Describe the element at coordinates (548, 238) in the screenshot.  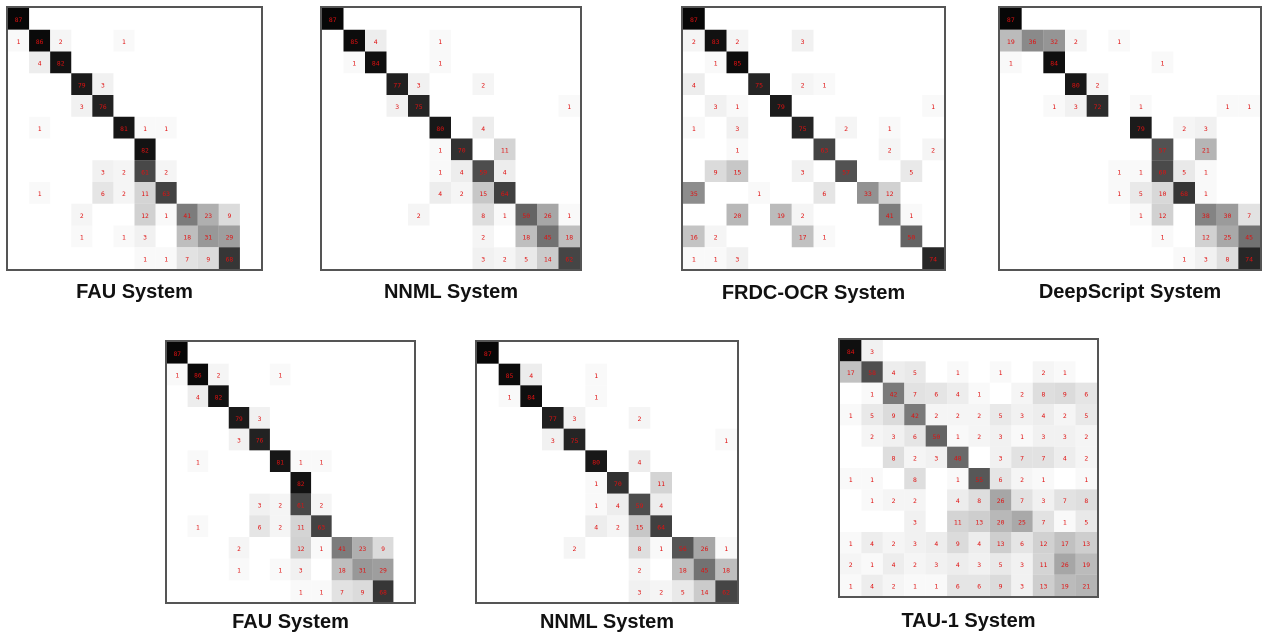
I see `matrix-cell-label: 45` at that location.